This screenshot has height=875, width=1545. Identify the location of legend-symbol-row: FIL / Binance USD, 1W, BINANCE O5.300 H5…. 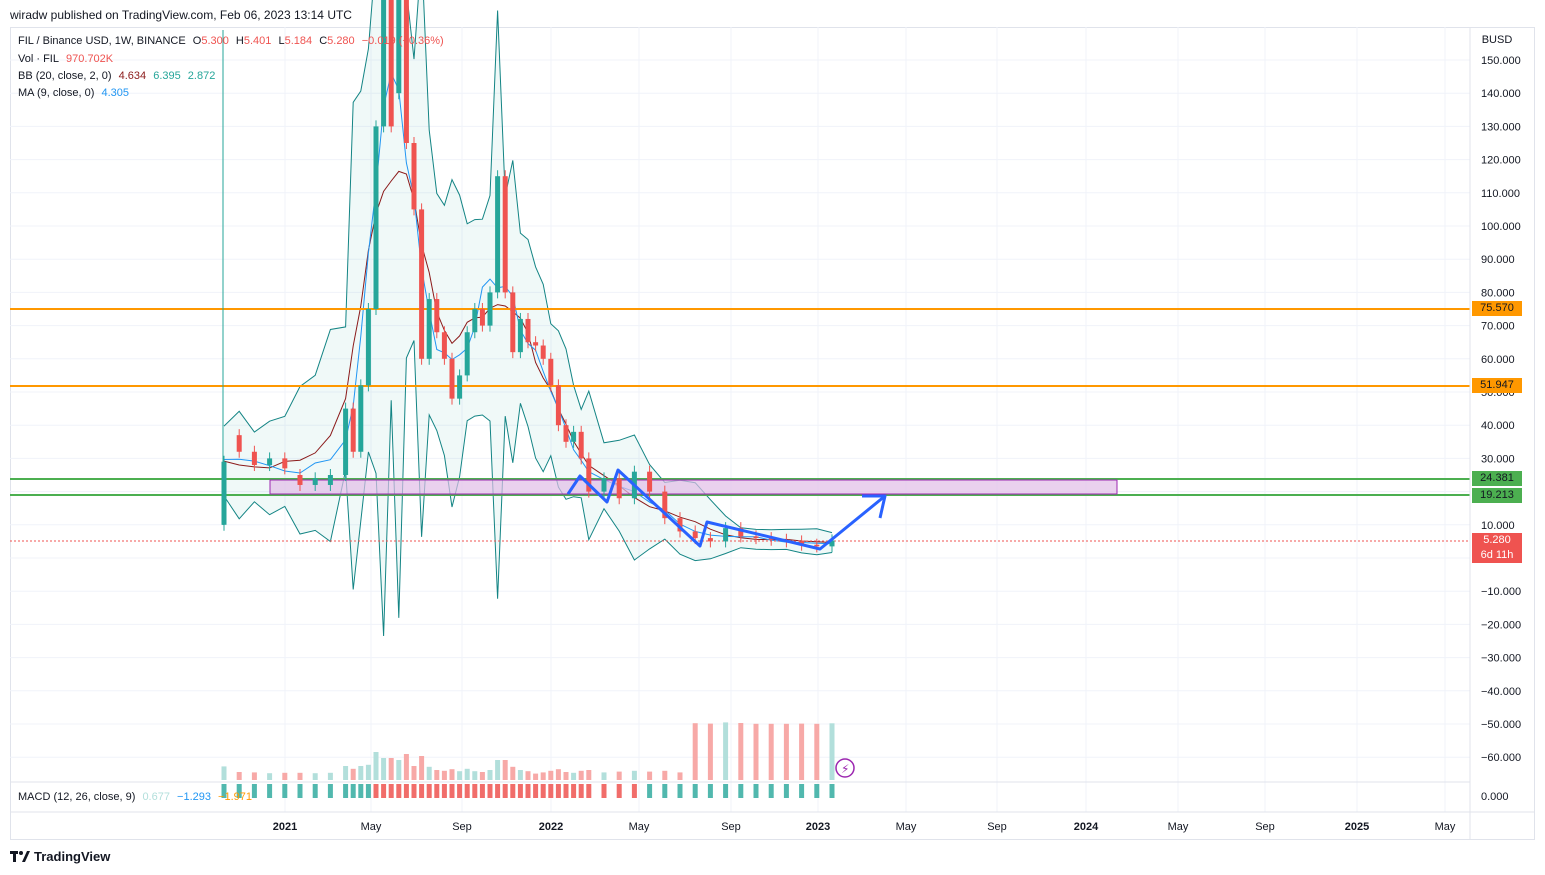
(233, 41).